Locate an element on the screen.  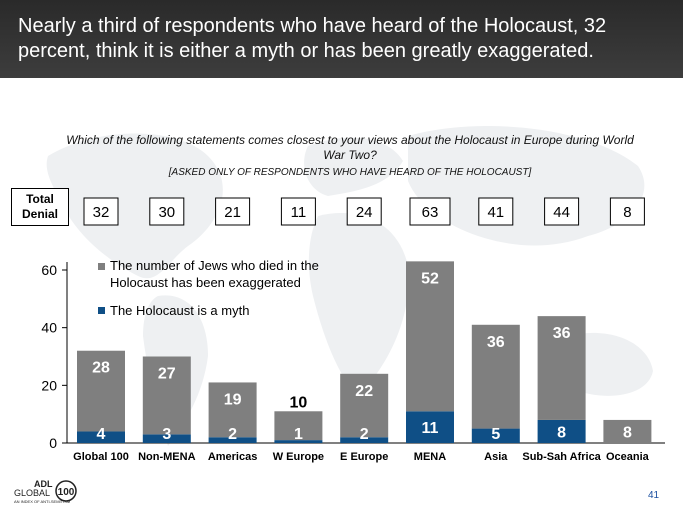
total-denial-value: 8 is located at coordinates (627, 212).